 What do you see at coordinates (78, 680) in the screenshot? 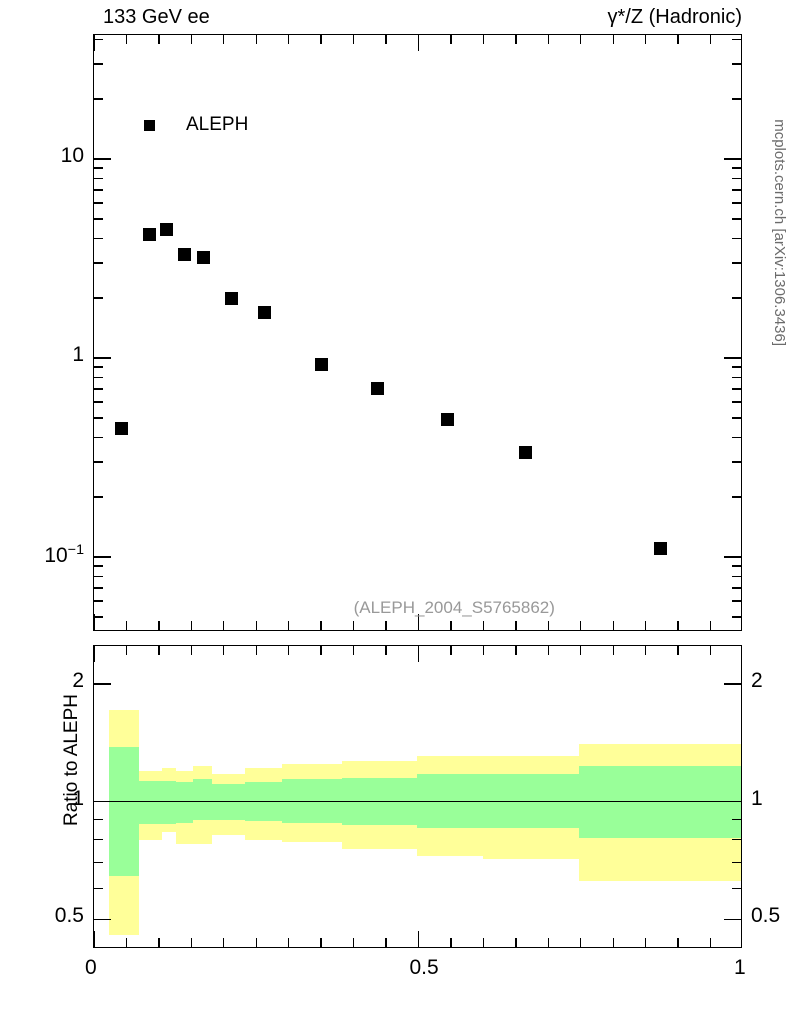
I see `ratio-ytick-label-2-left: 2` at bounding box center [78, 680].